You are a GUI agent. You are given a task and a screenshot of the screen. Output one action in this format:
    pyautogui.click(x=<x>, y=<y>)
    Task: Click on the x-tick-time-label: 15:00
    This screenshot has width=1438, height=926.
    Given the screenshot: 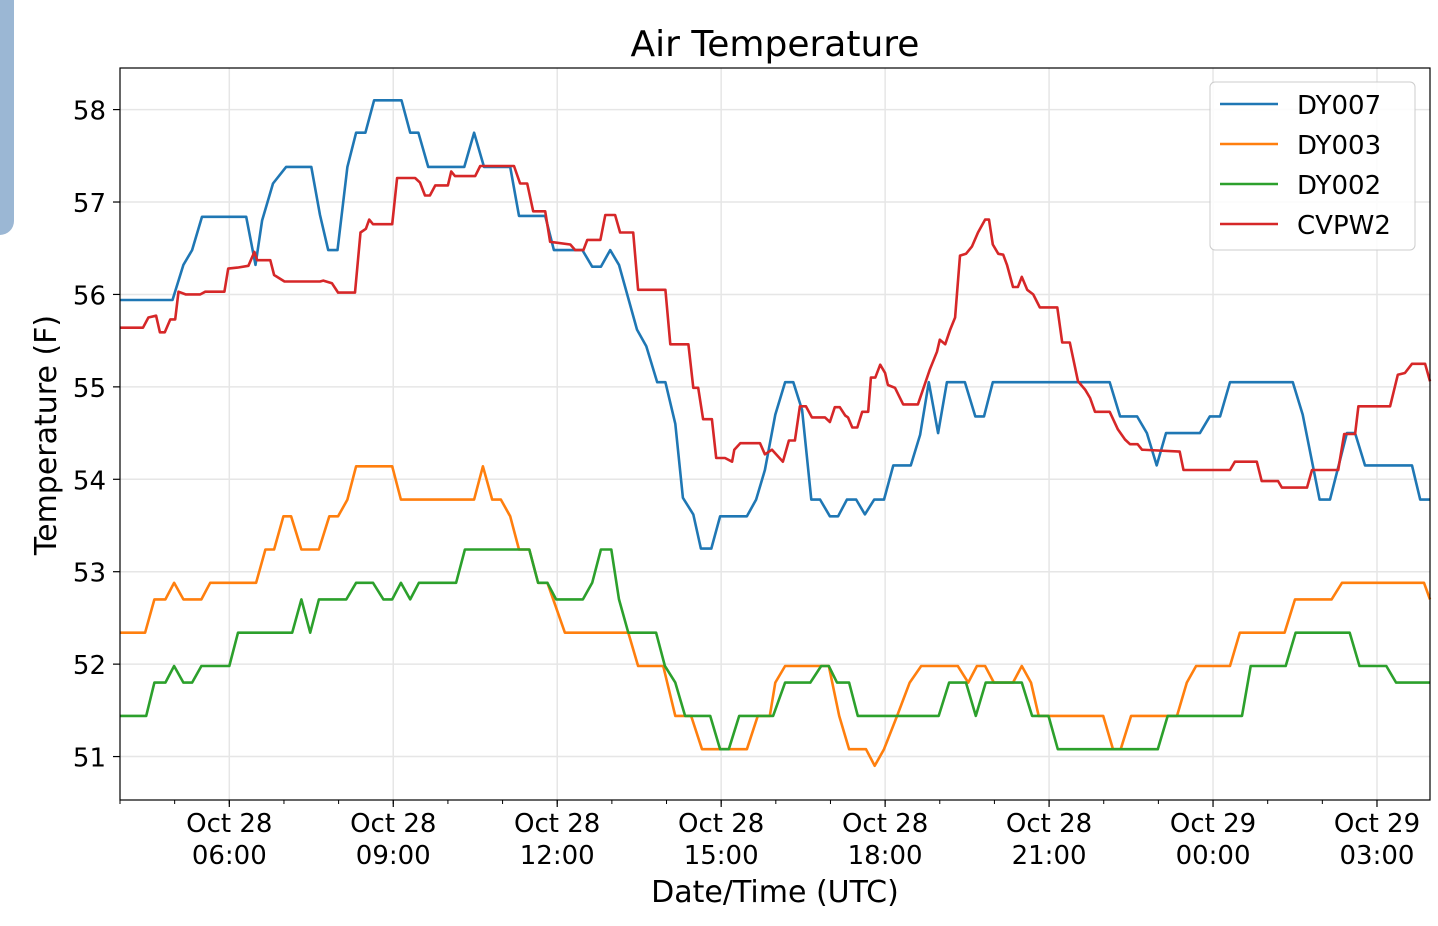 What is the action you would take?
    pyautogui.click(x=721, y=856)
    